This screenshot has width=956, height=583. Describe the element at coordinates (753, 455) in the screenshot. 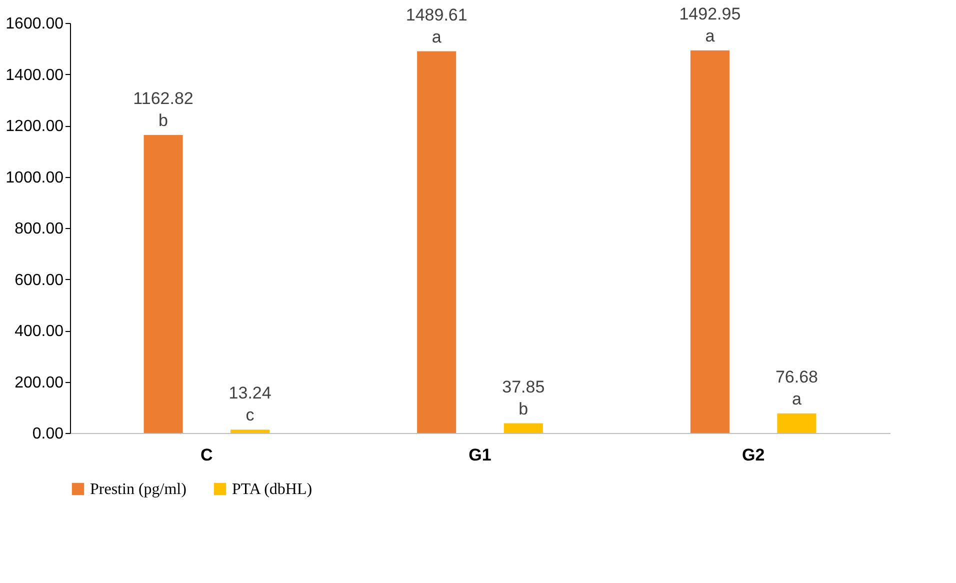

I see `x-tick-label: G2` at that location.